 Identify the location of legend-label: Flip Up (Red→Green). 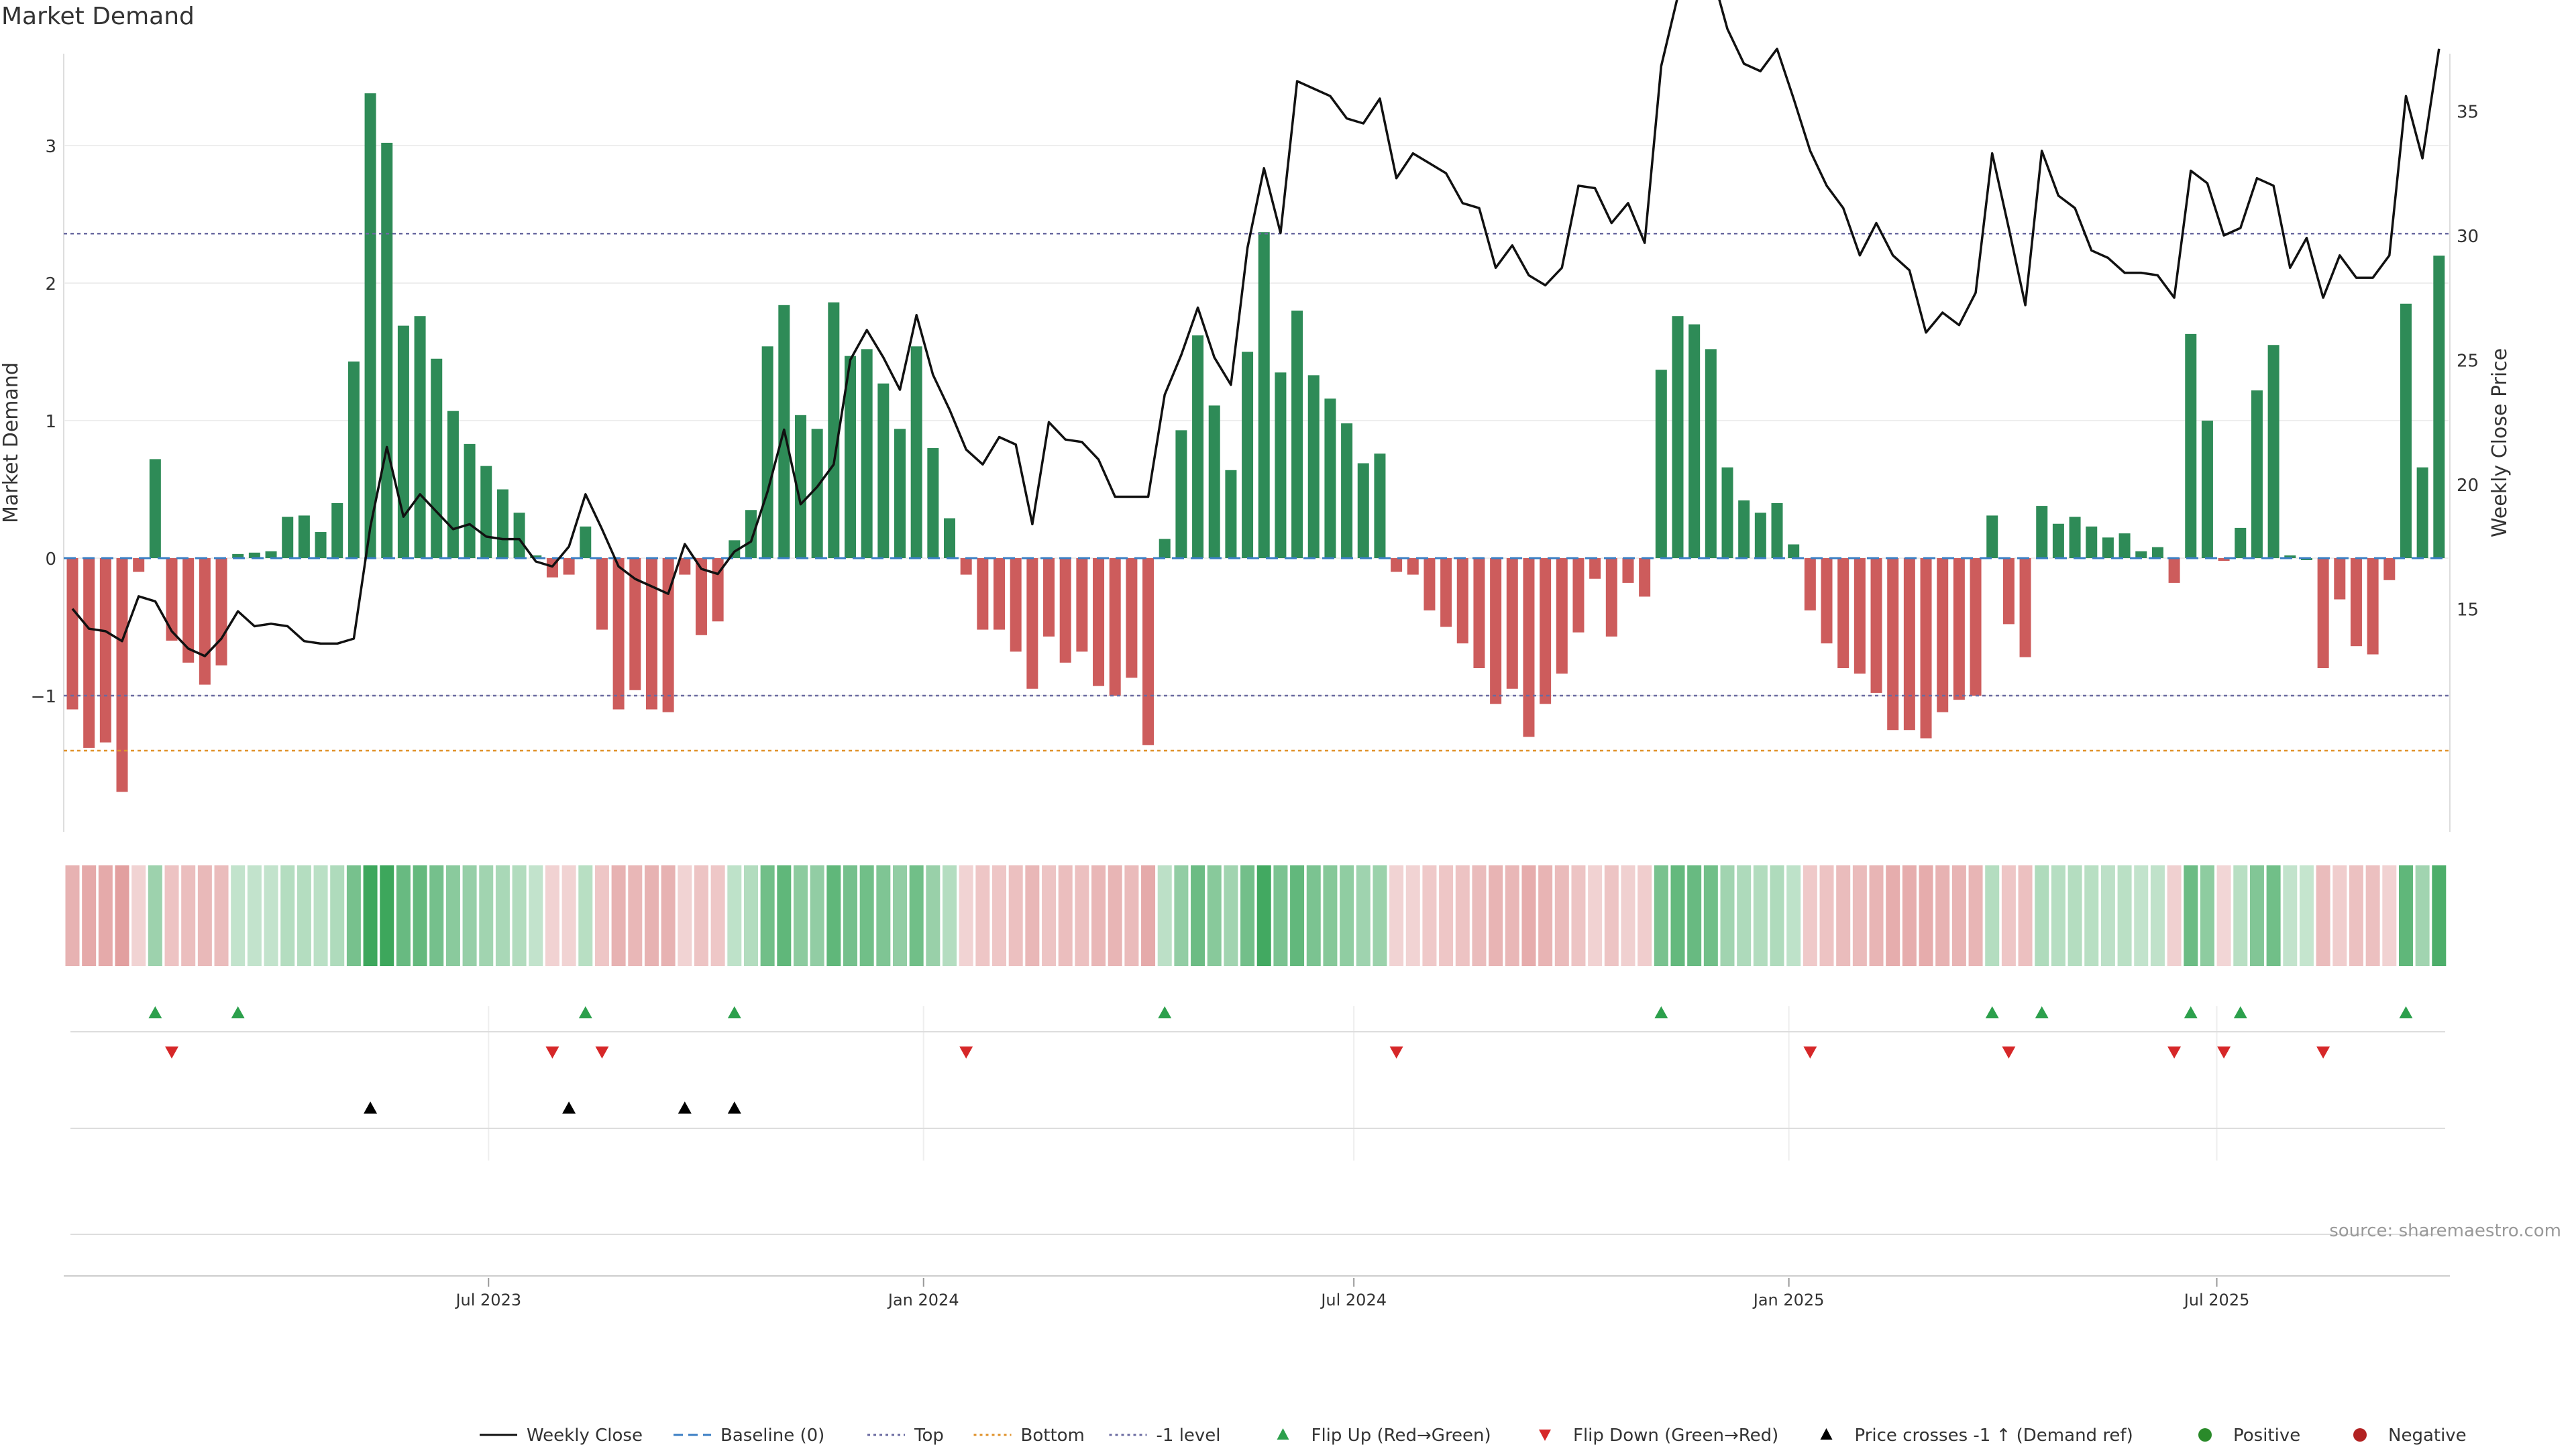
(1401, 1436).